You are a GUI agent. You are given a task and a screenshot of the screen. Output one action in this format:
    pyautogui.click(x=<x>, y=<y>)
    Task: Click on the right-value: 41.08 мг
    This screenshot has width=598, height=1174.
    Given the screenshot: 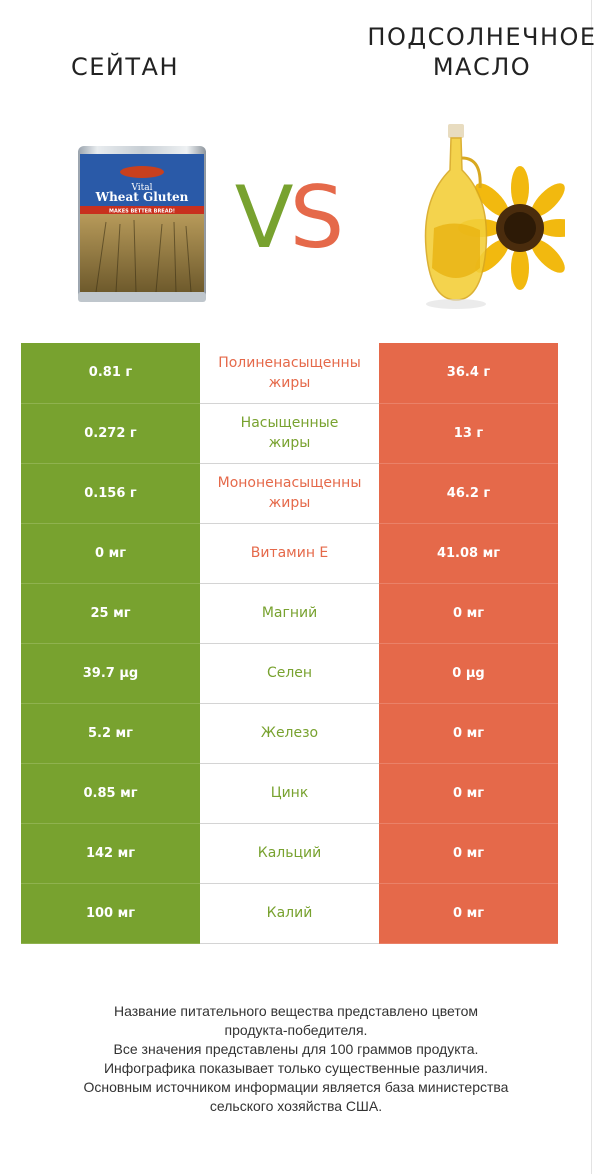 What is the action you would take?
    pyautogui.click(x=468, y=553)
    